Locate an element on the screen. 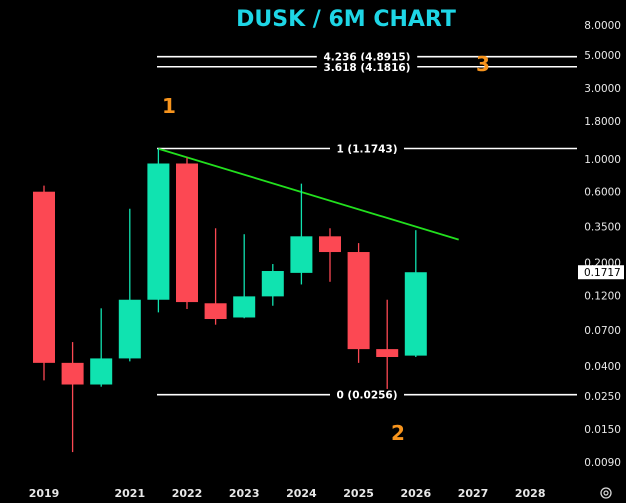  wave-label: 3 is located at coordinates (483, 64).